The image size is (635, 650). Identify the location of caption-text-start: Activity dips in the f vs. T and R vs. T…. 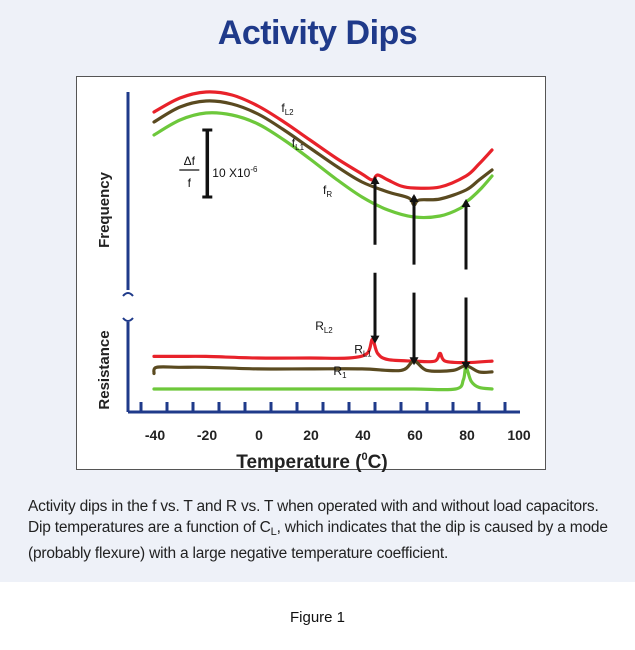
(313, 517).